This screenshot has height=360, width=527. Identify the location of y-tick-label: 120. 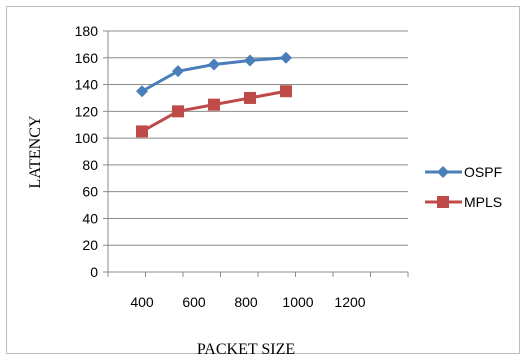
(87, 111).